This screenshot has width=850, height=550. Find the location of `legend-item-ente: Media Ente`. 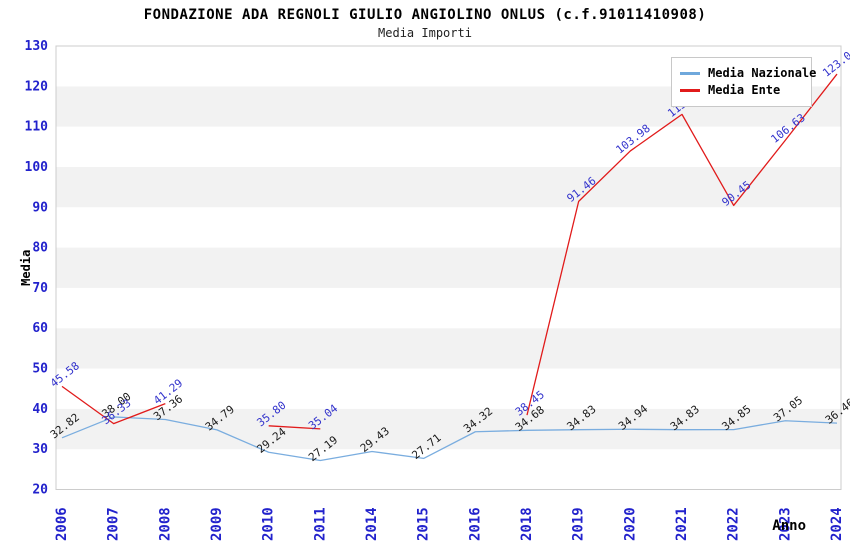

legend-item-ente: Media Ente is located at coordinates (741, 90).